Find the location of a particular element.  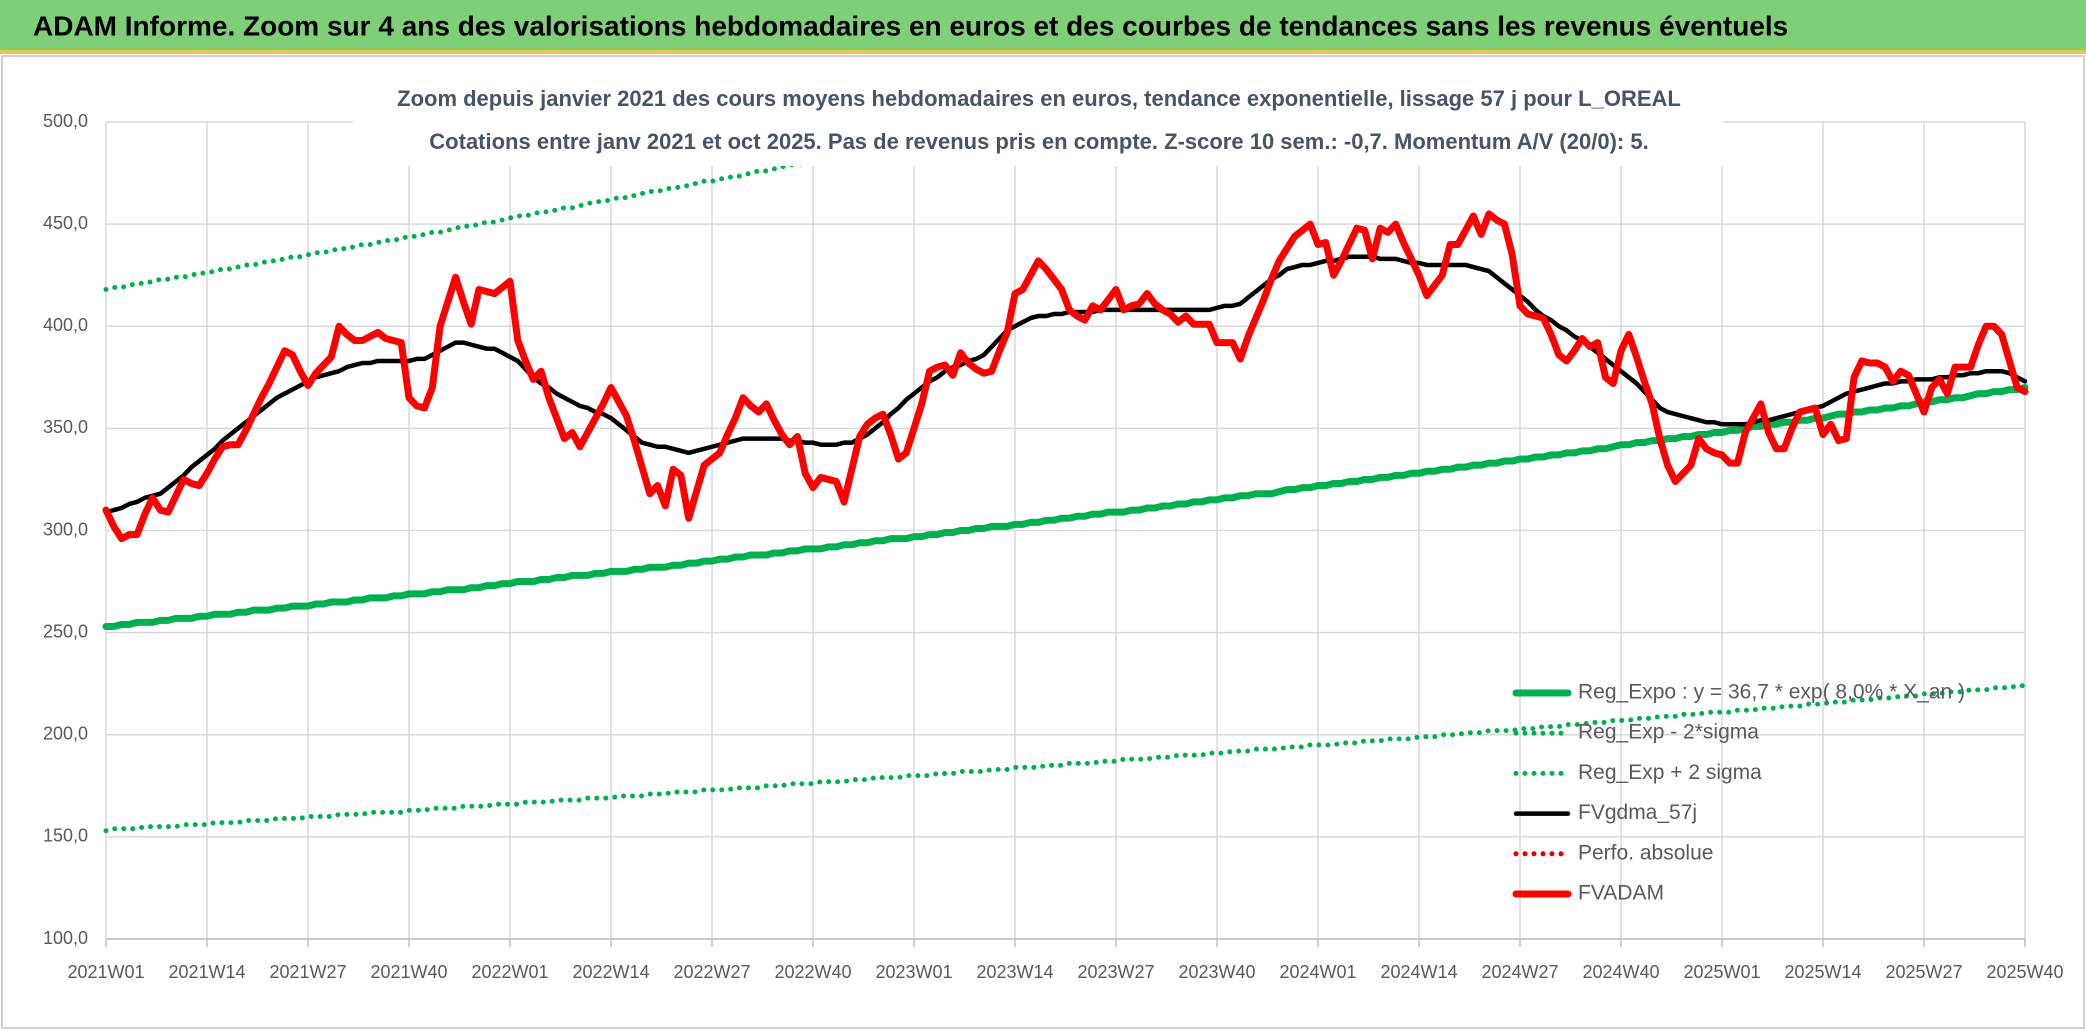

x-tick-label: 2024W14 is located at coordinates (1418, 972).